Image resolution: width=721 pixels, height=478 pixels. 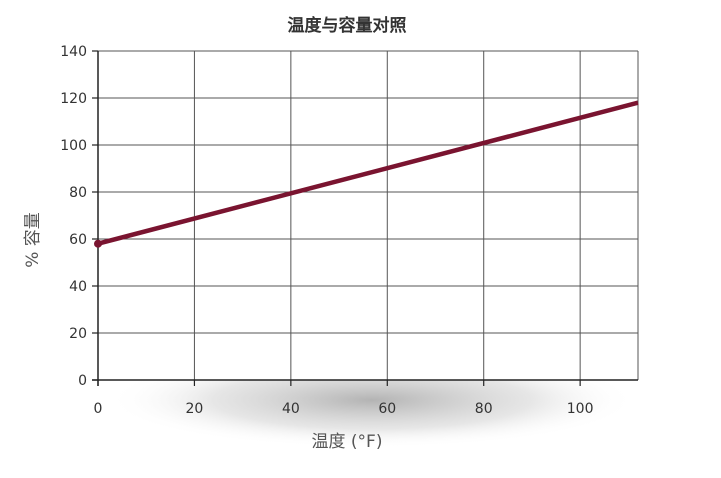 What do you see at coordinates (73, 99) in the screenshot?
I see `y-tick-label: 120` at bounding box center [73, 99].